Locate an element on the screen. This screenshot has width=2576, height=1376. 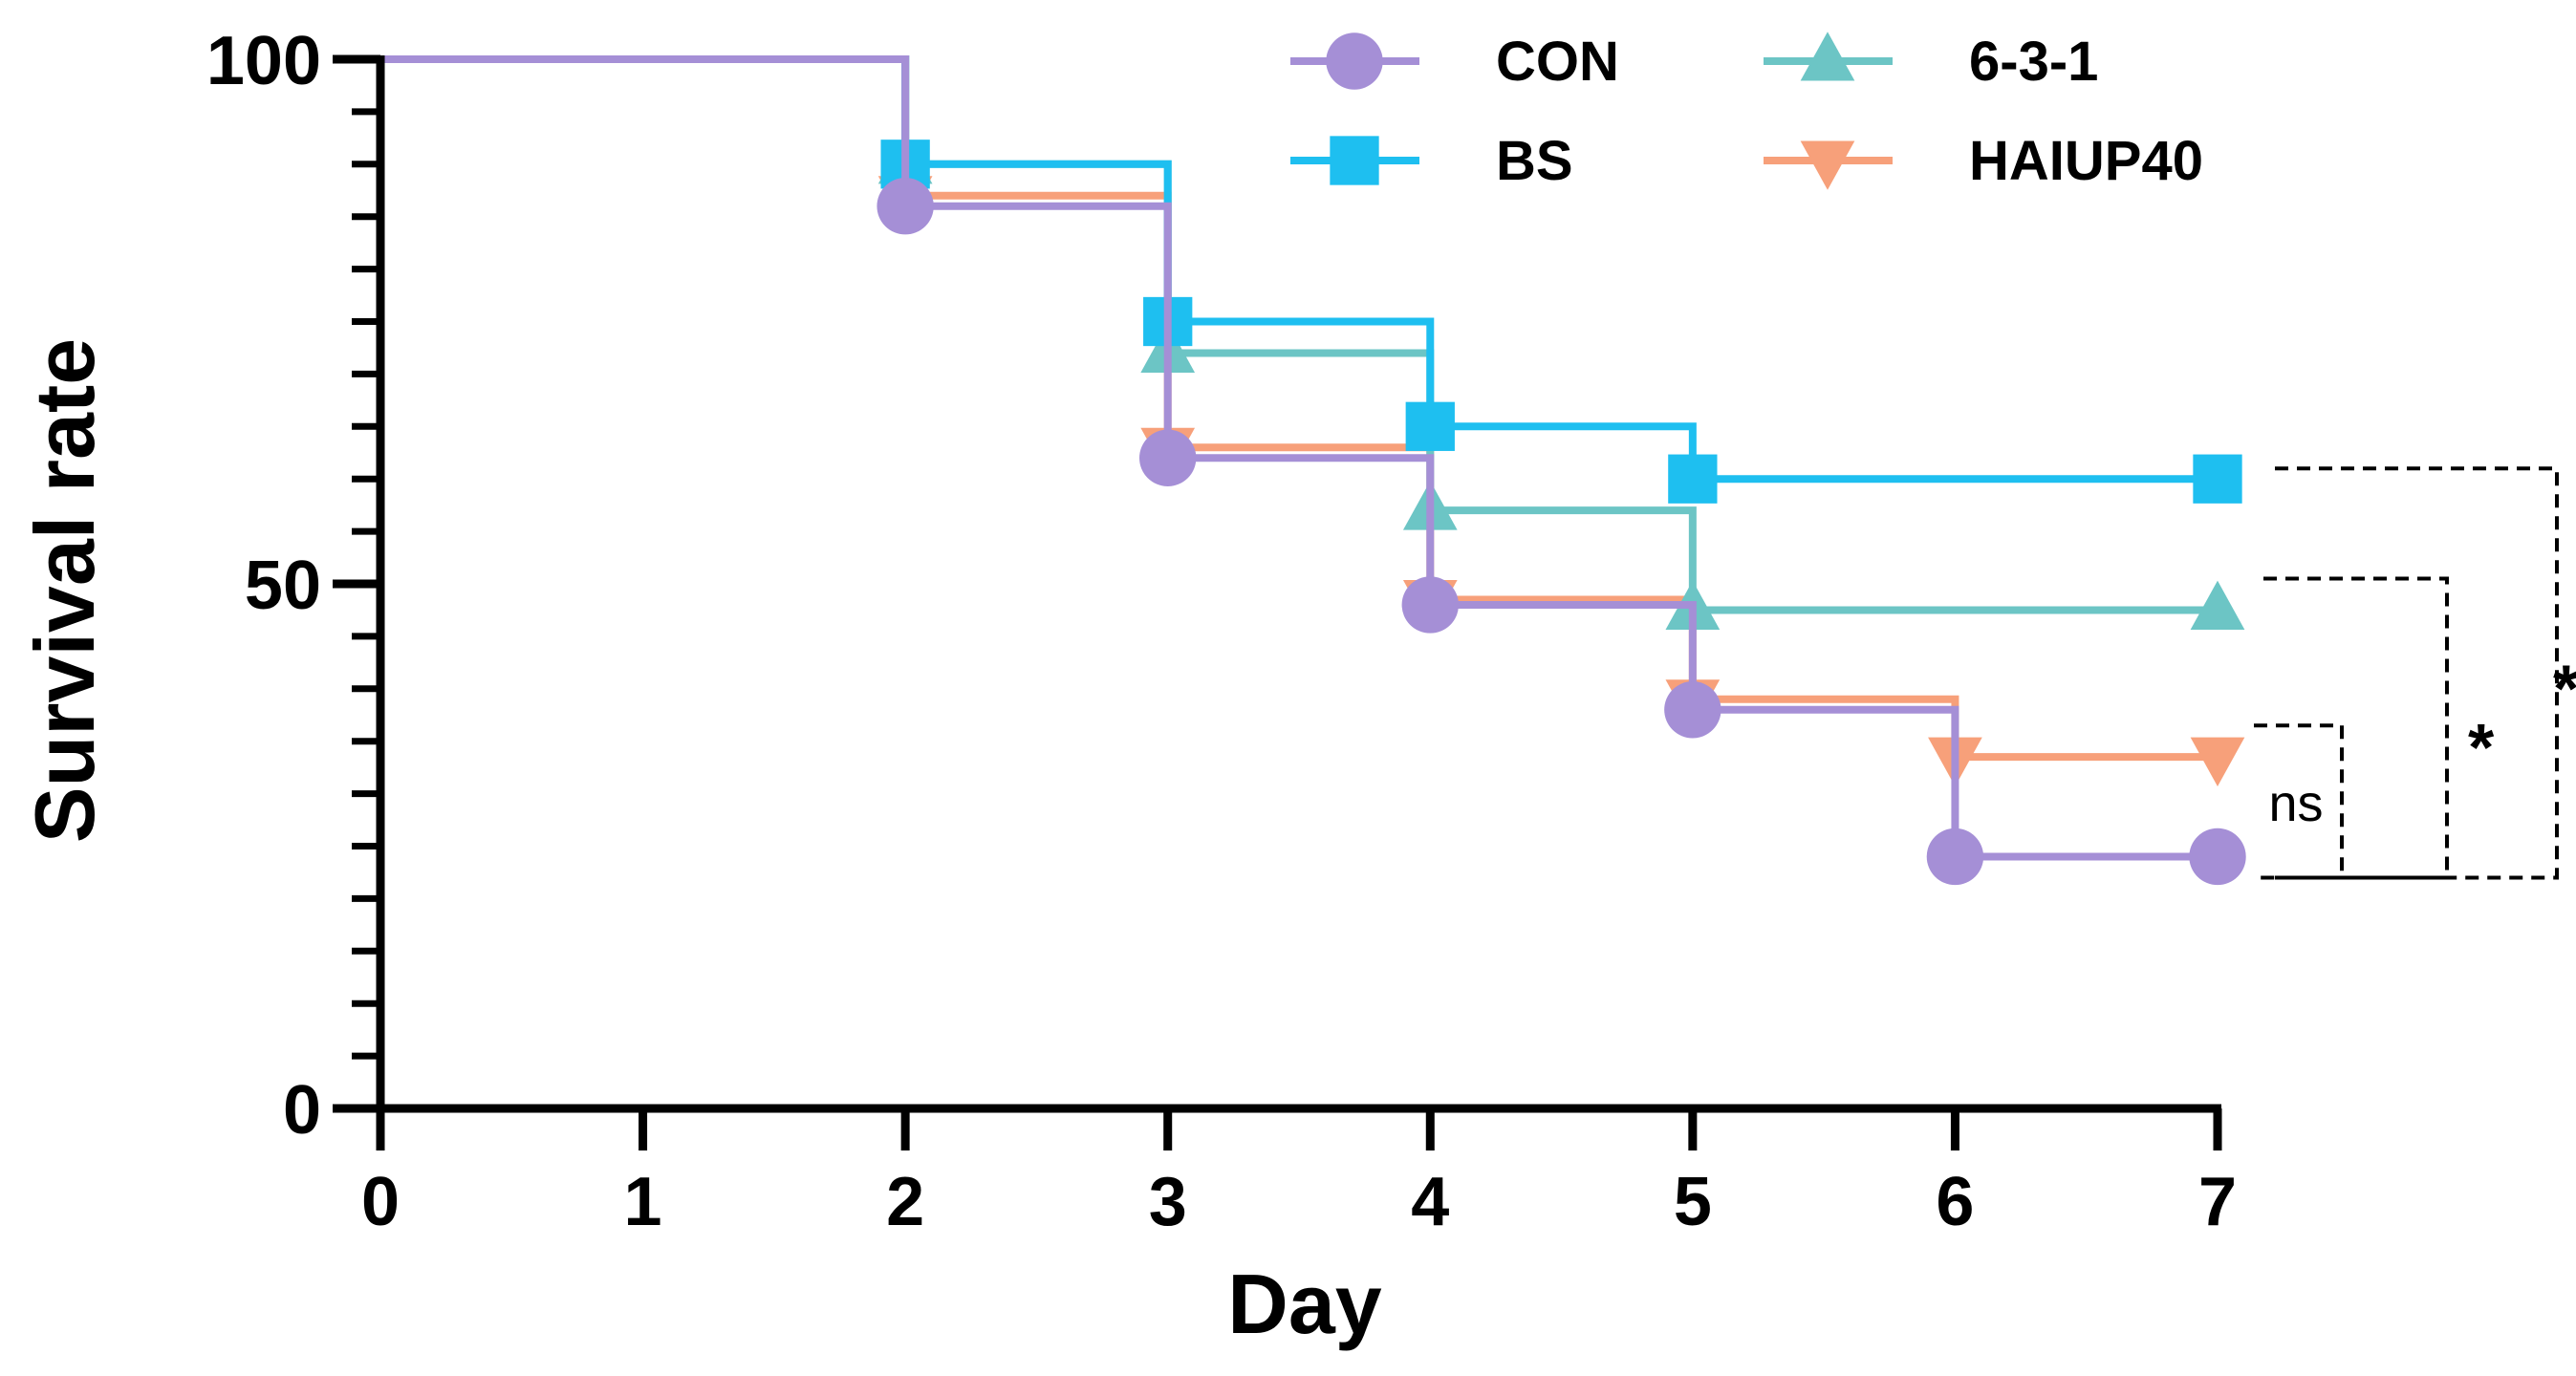
x-tick-label: 7 is located at coordinates (2218, 1202).